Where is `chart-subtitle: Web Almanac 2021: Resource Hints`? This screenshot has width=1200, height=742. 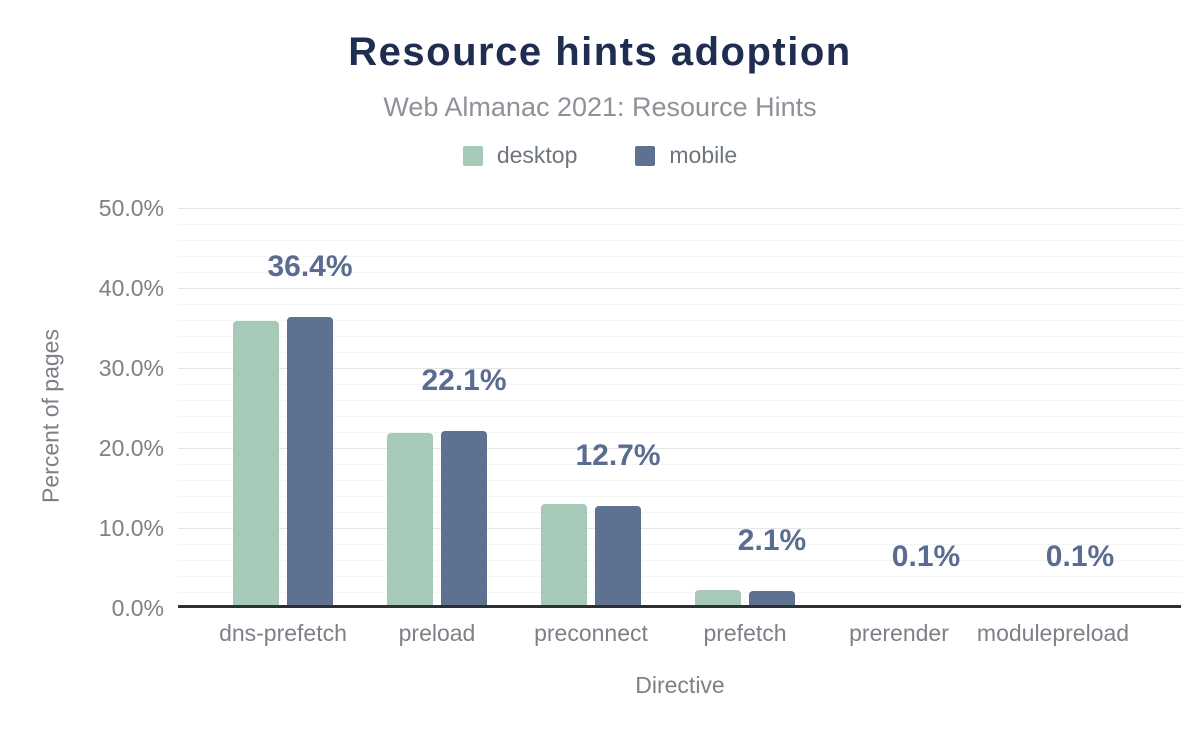
chart-subtitle: Web Almanac 2021: Resource Hints is located at coordinates (600, 107).